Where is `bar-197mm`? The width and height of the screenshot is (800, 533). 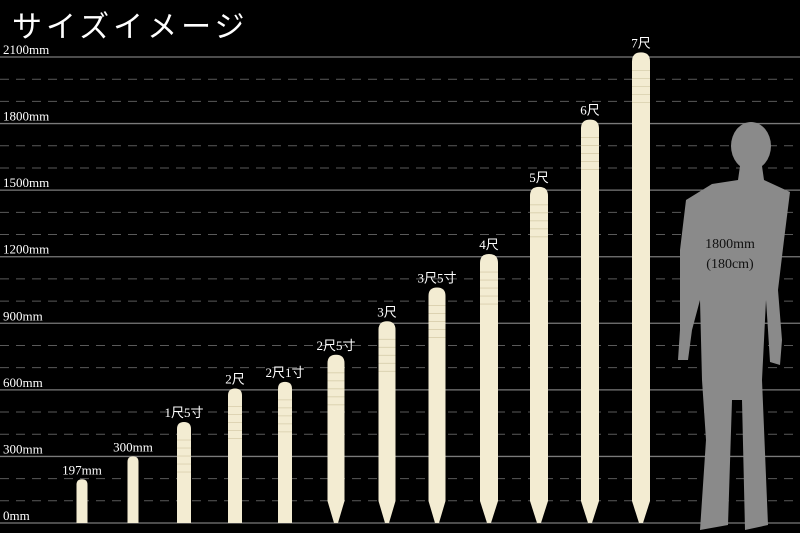 bar-197mm is located at coordinates (82, 501).